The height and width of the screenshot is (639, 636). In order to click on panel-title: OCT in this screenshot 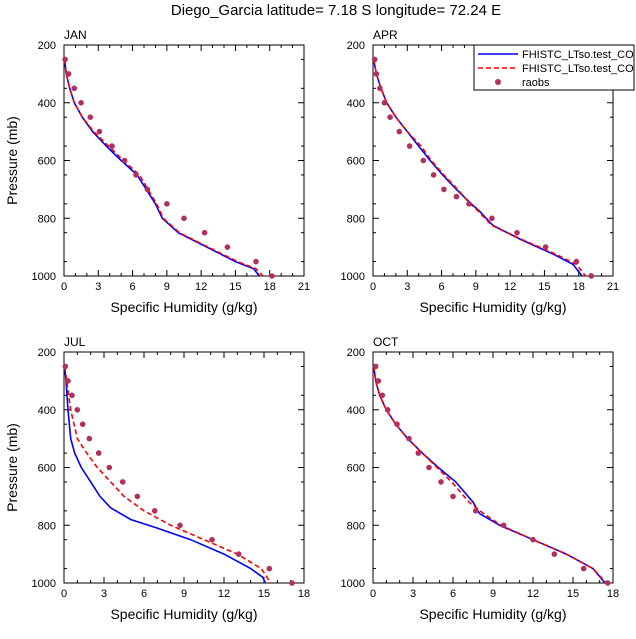, I will do `click(386, 342)`.